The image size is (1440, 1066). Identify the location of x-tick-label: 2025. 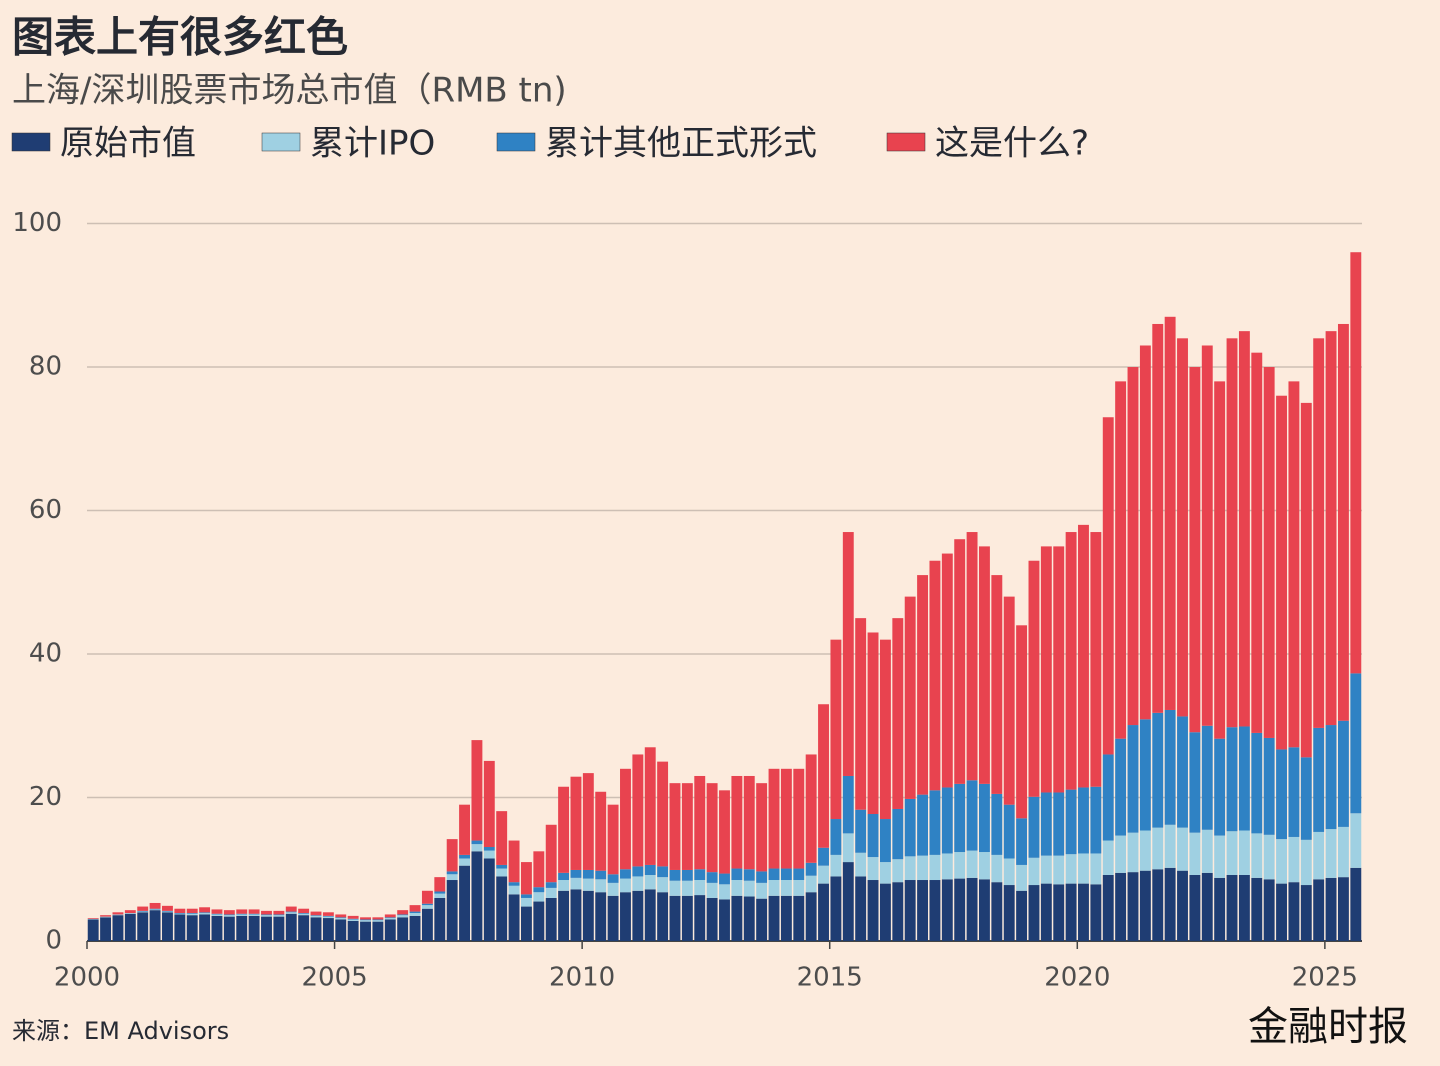
(1325, 978).